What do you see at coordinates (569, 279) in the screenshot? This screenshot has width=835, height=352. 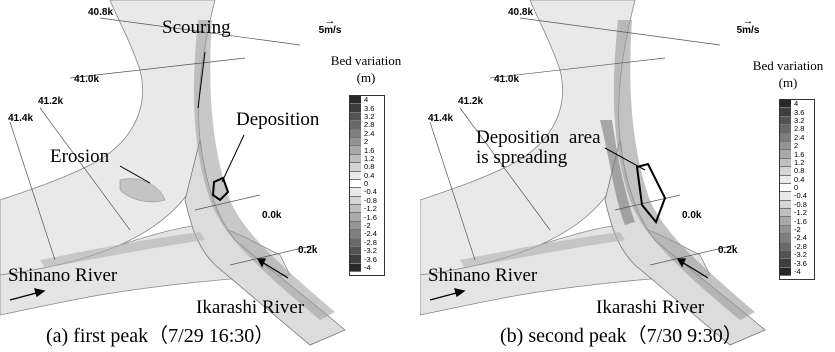 I see `flow-arrows-b` at bounding box center [569, 279].